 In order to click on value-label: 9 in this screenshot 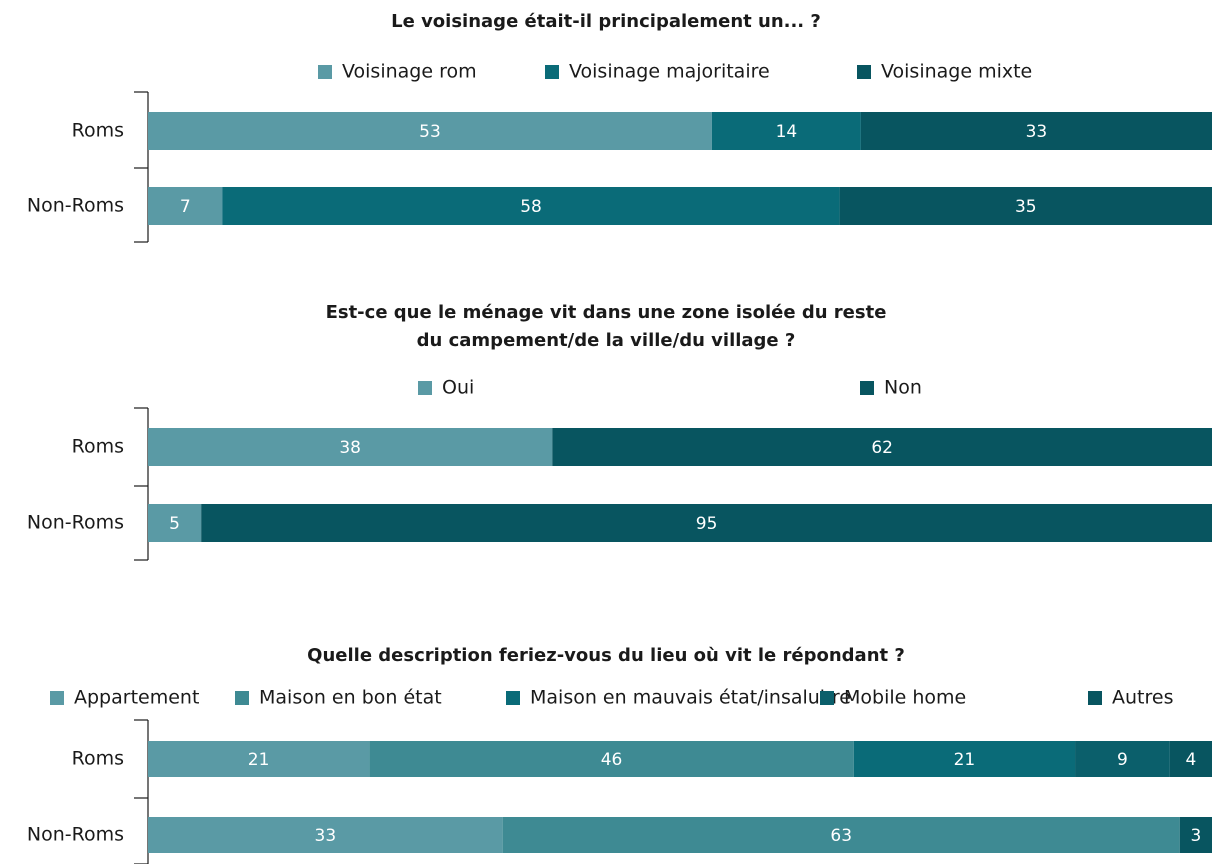, I will do `click(1122, 760)`.